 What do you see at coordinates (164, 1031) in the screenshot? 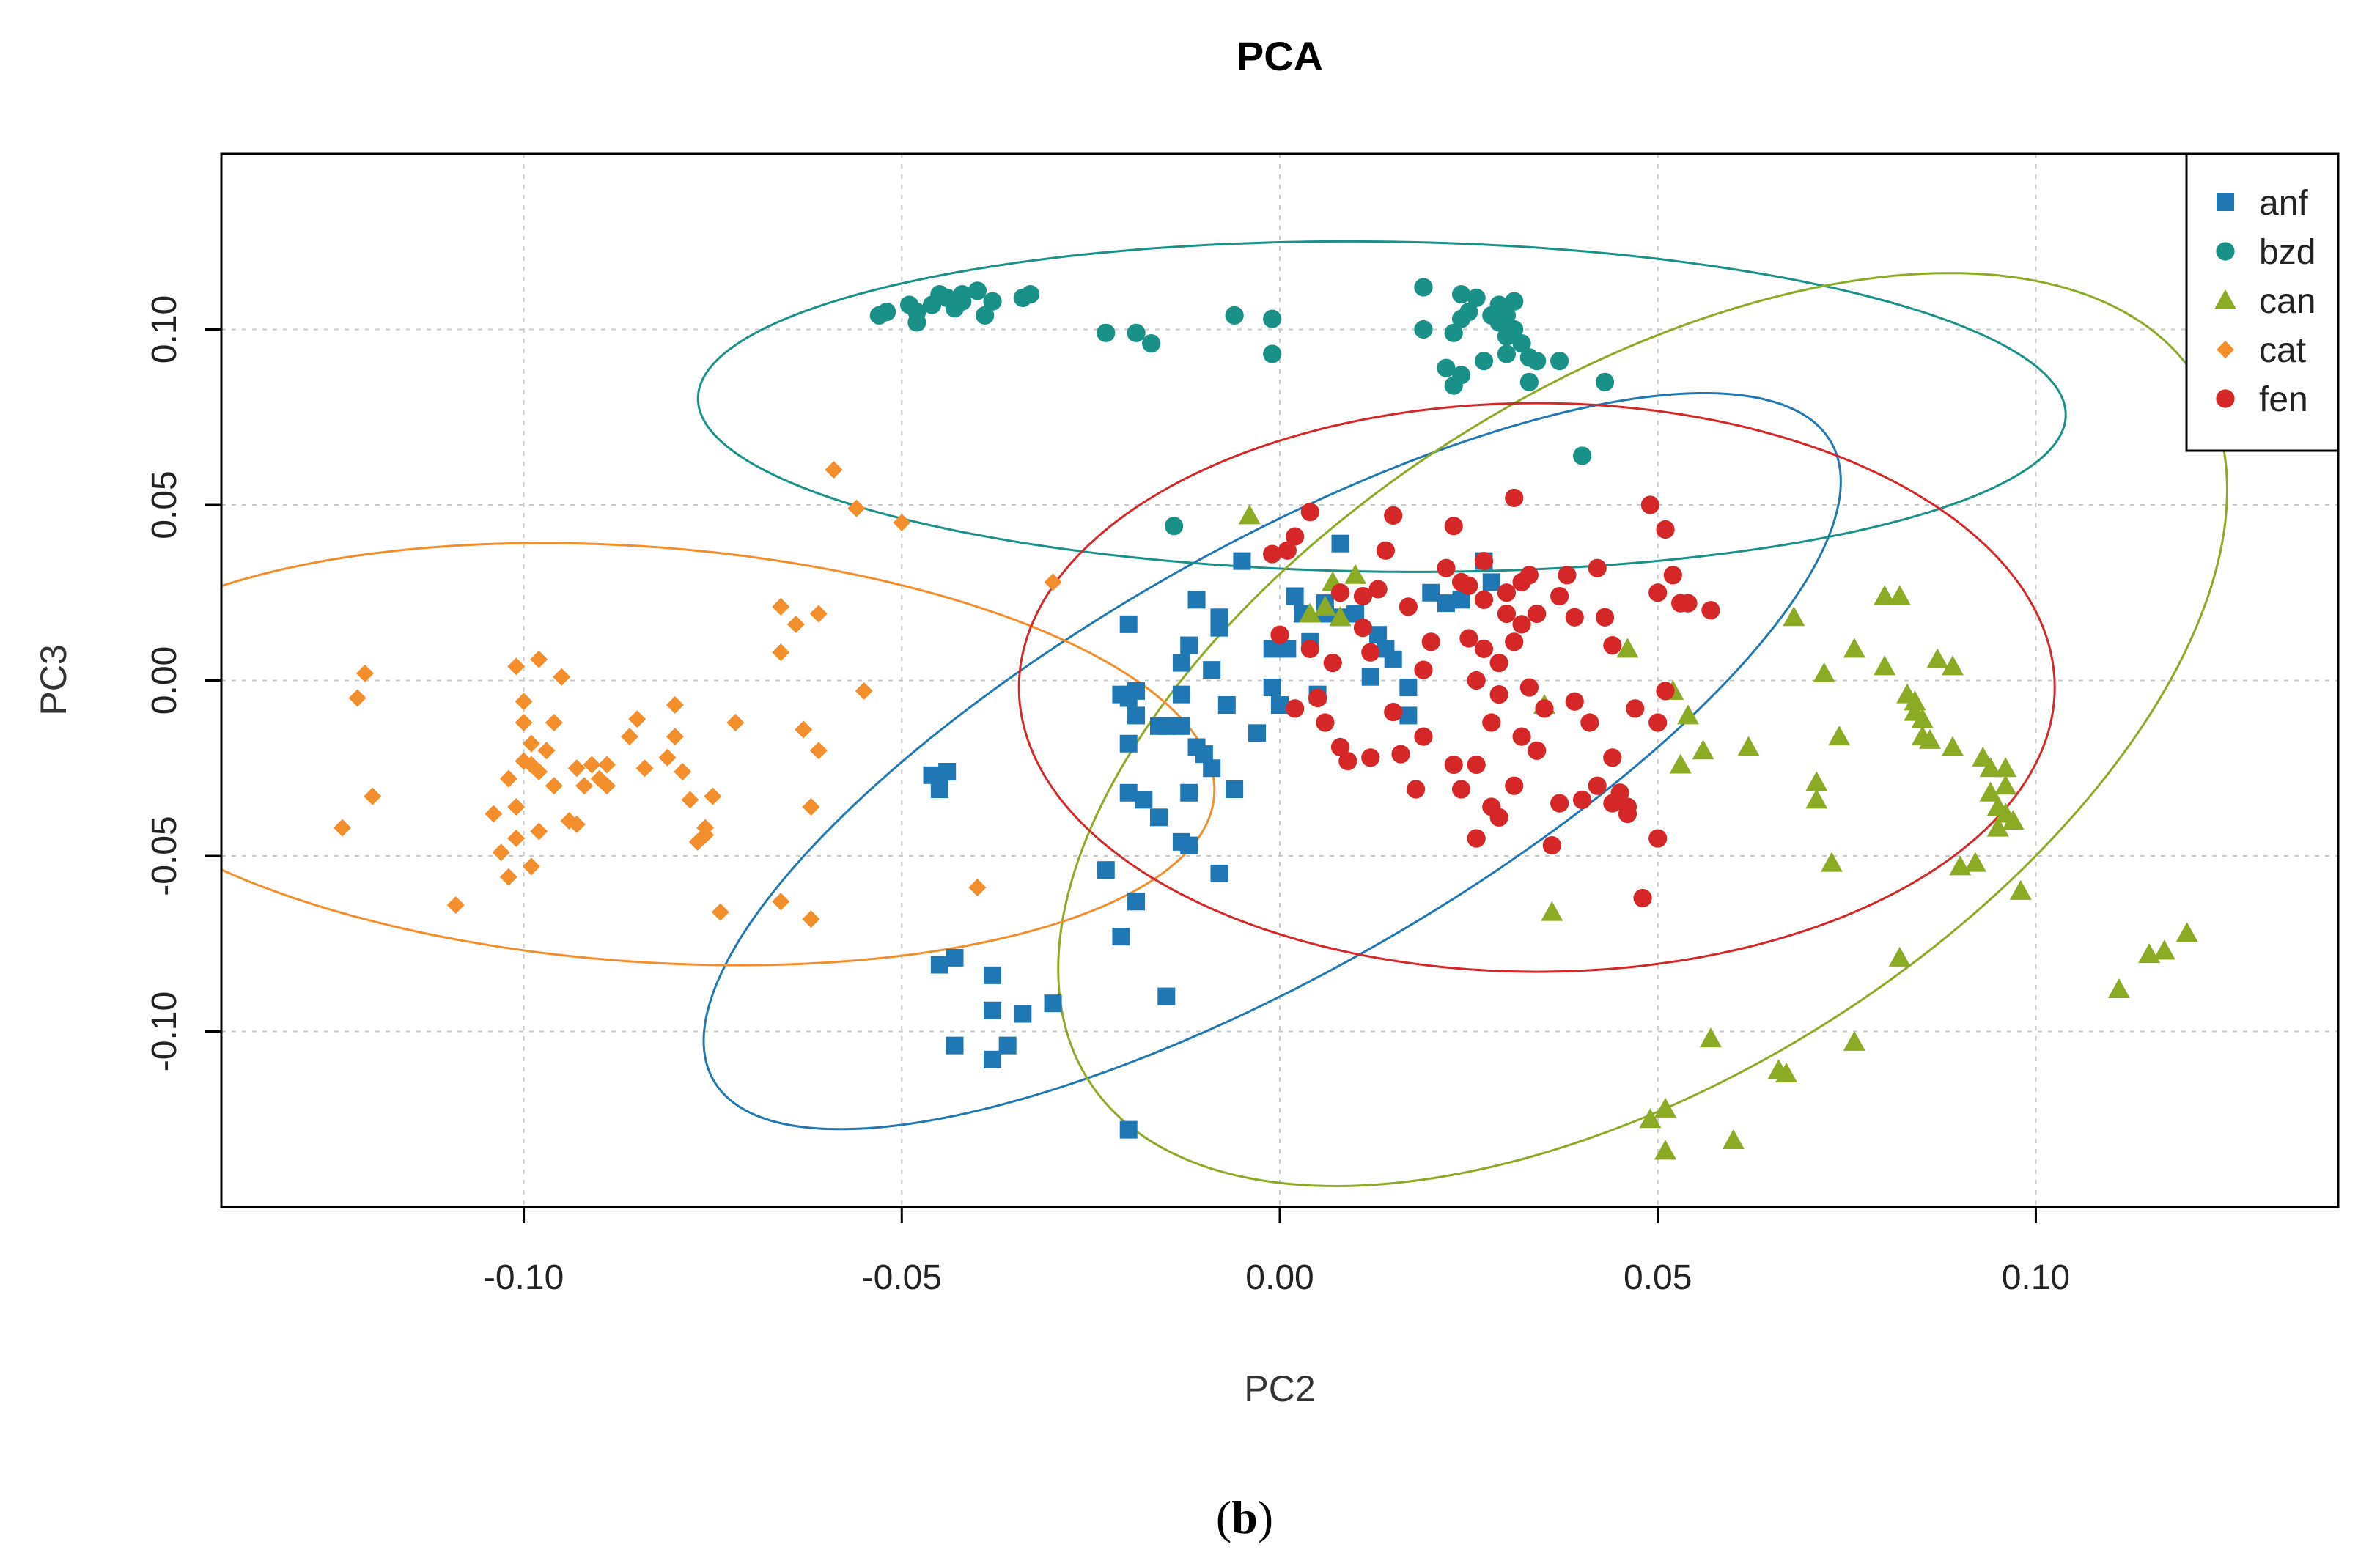
I see `y-tick-label: -0.10` at bounding box center [164, 1031].